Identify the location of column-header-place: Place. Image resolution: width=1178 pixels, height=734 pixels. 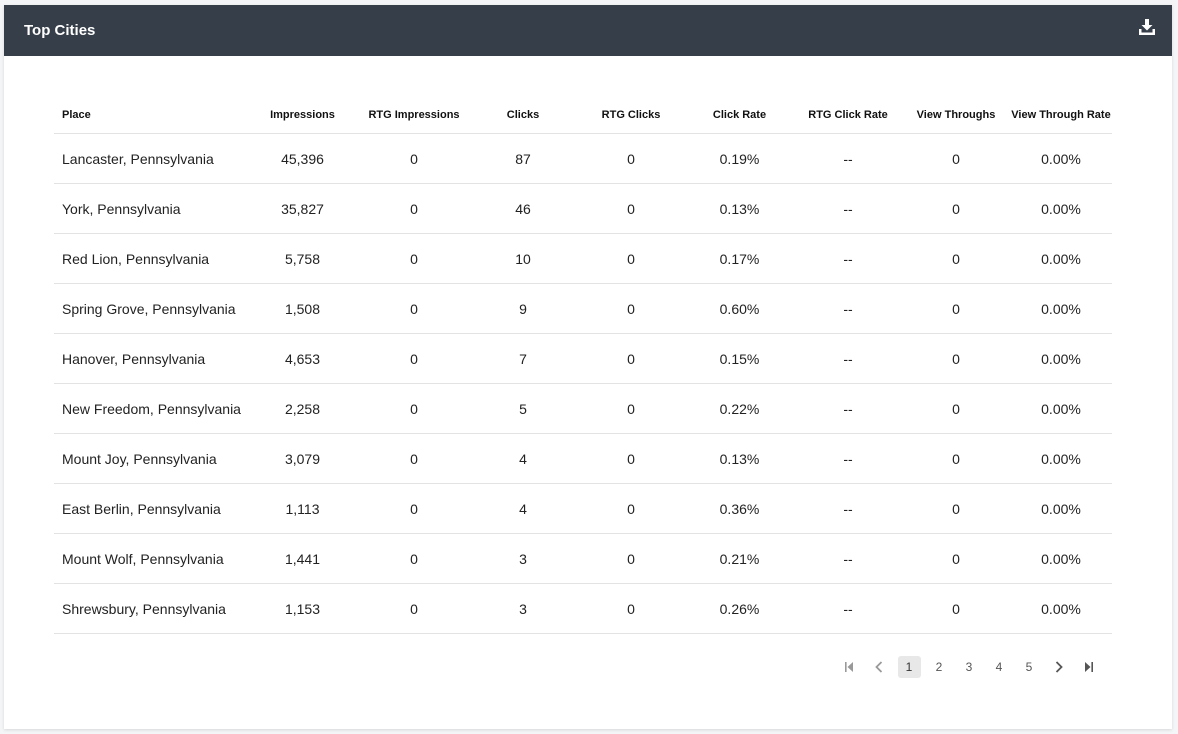
(150, 115).